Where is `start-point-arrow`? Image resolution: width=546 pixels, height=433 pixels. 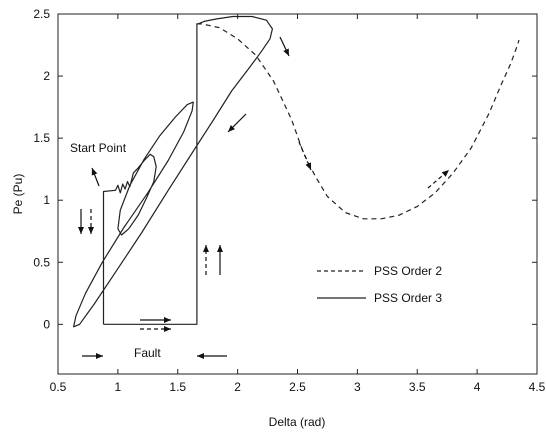 start-point-arrow is located at coordinates (95, 177).